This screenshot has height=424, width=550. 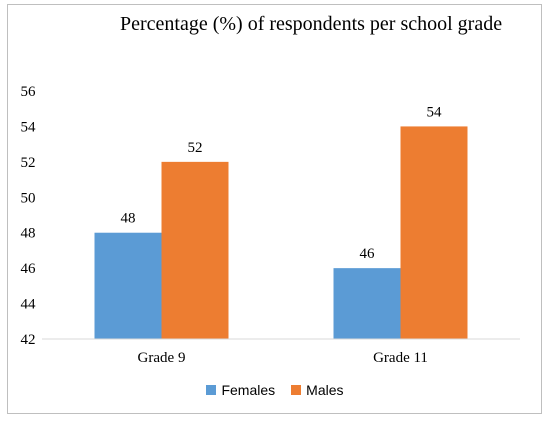 What do you see at coordinates (28, 163) in the screenshot?
I see `y-tick-label: 52` at bounding box center [28, 163].